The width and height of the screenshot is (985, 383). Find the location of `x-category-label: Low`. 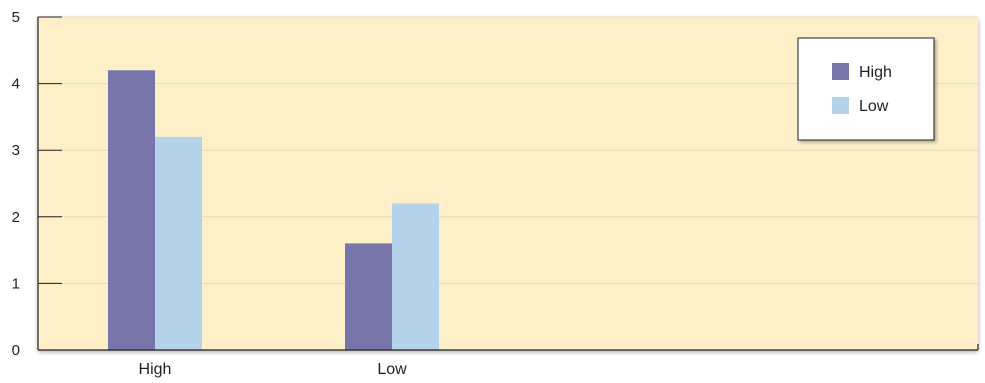

x-category-label: Low is located at coordinates (392, 369).